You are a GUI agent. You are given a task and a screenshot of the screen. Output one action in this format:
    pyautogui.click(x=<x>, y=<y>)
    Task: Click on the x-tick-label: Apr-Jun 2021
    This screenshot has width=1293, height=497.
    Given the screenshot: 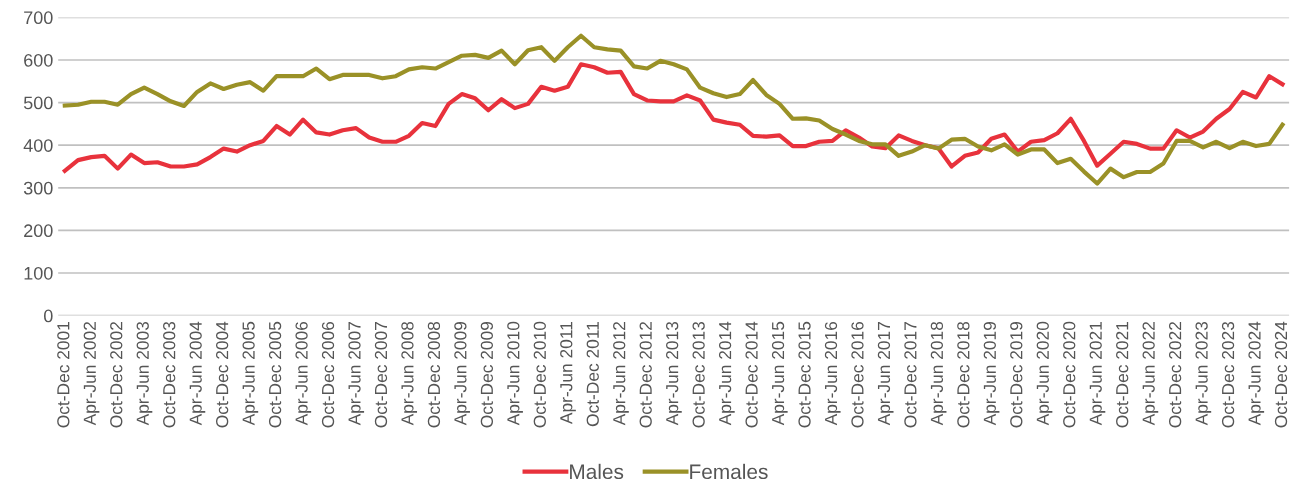 What is the action you would take?
    pyautogui.click(x=1097, y=373)
    